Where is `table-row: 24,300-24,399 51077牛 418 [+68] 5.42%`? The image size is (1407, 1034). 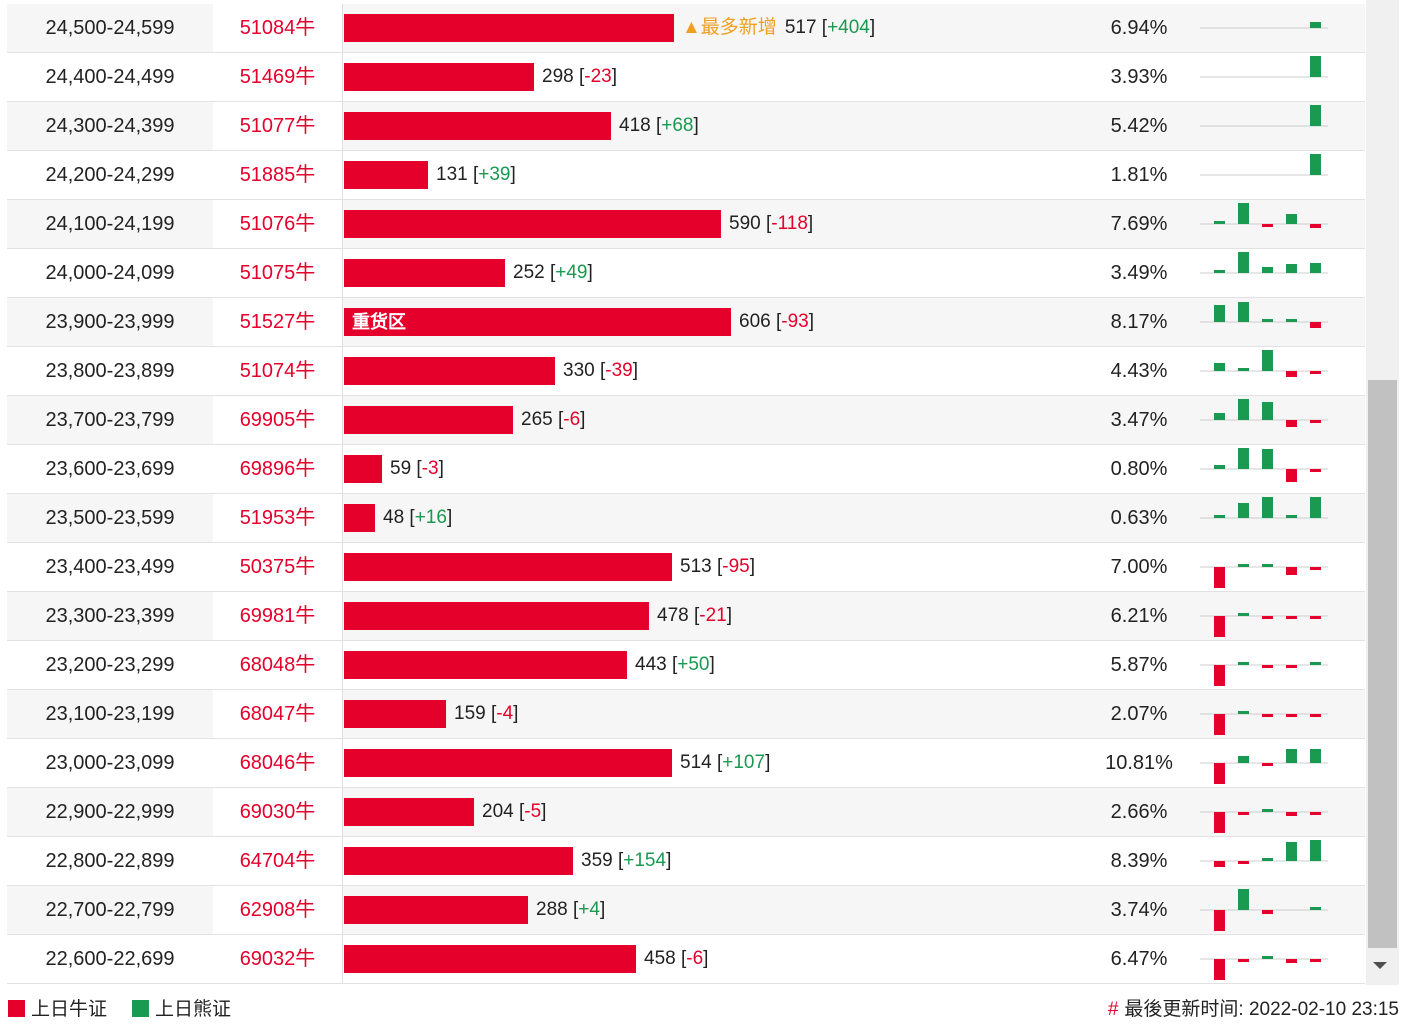 table-row: 24,300-24,399 51077牛 418 [+68] 5.42% is located at coordinates (686, 126).